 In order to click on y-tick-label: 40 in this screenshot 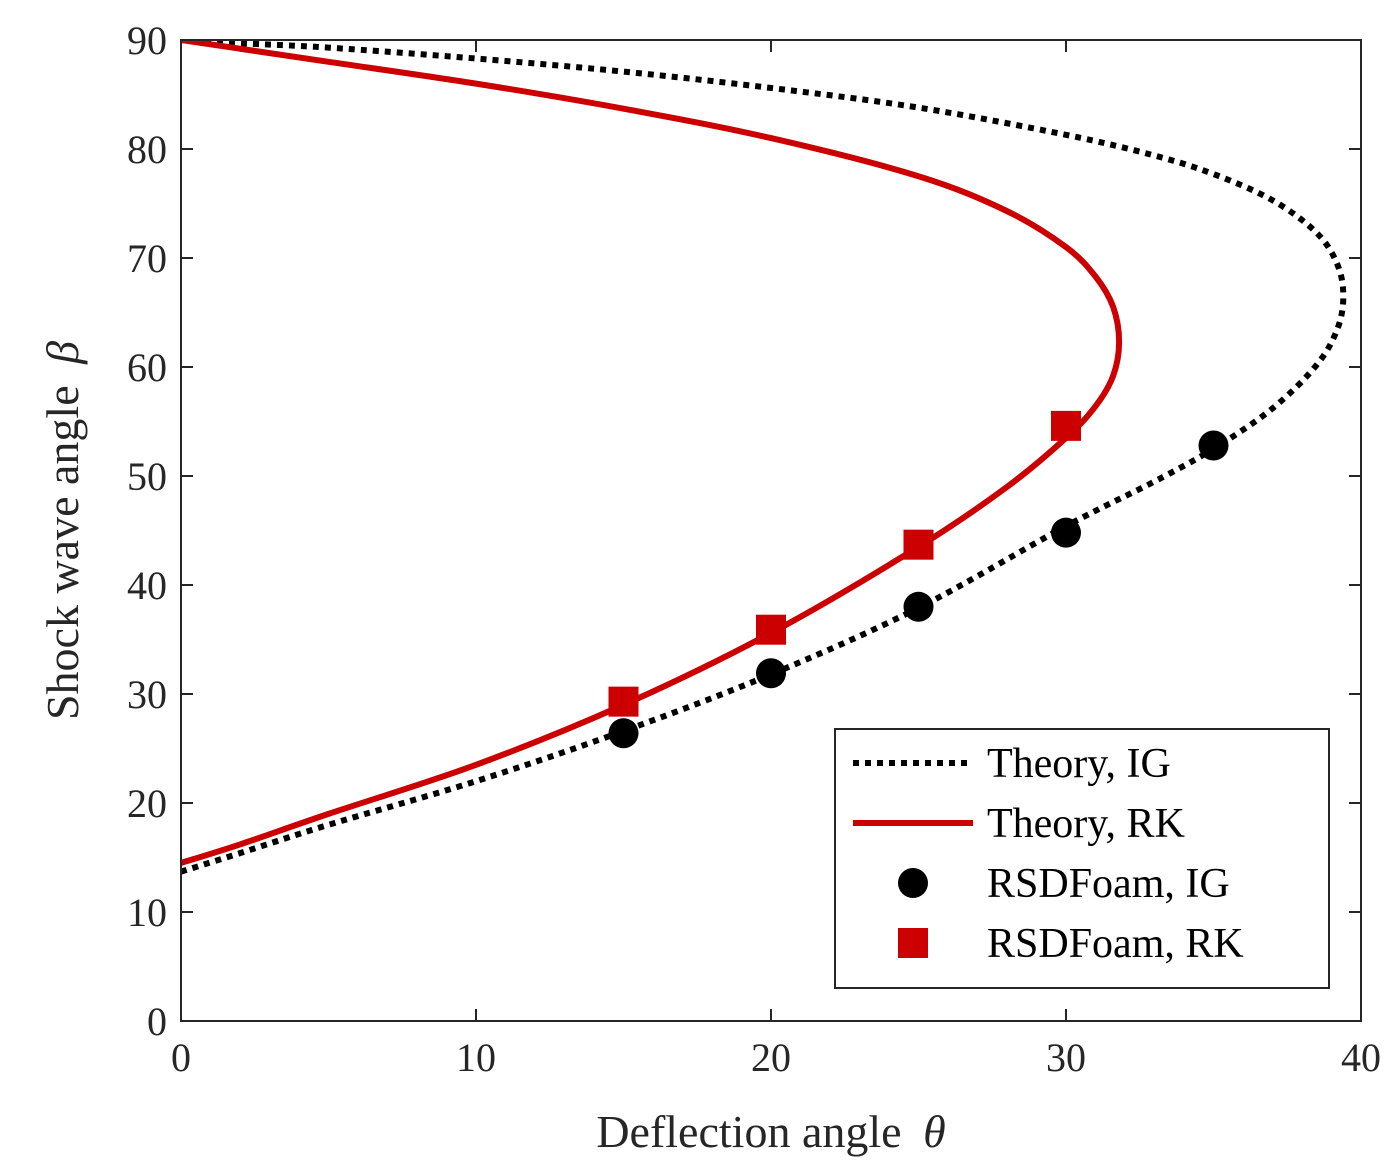, I will do `click(147, 585)`.